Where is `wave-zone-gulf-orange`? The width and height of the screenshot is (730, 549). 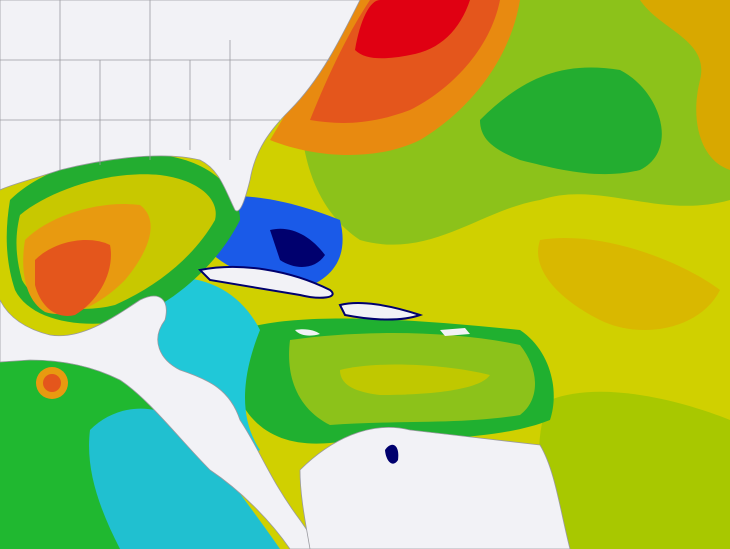 wave-zone-gulf-orange is located at coordinates (73, 278).